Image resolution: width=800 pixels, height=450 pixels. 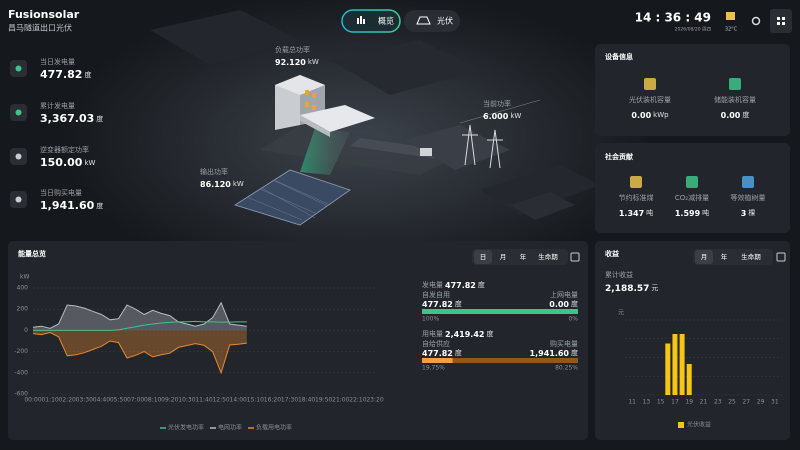 I want to click on text: 当日发电量, so click(x=57, y=61).